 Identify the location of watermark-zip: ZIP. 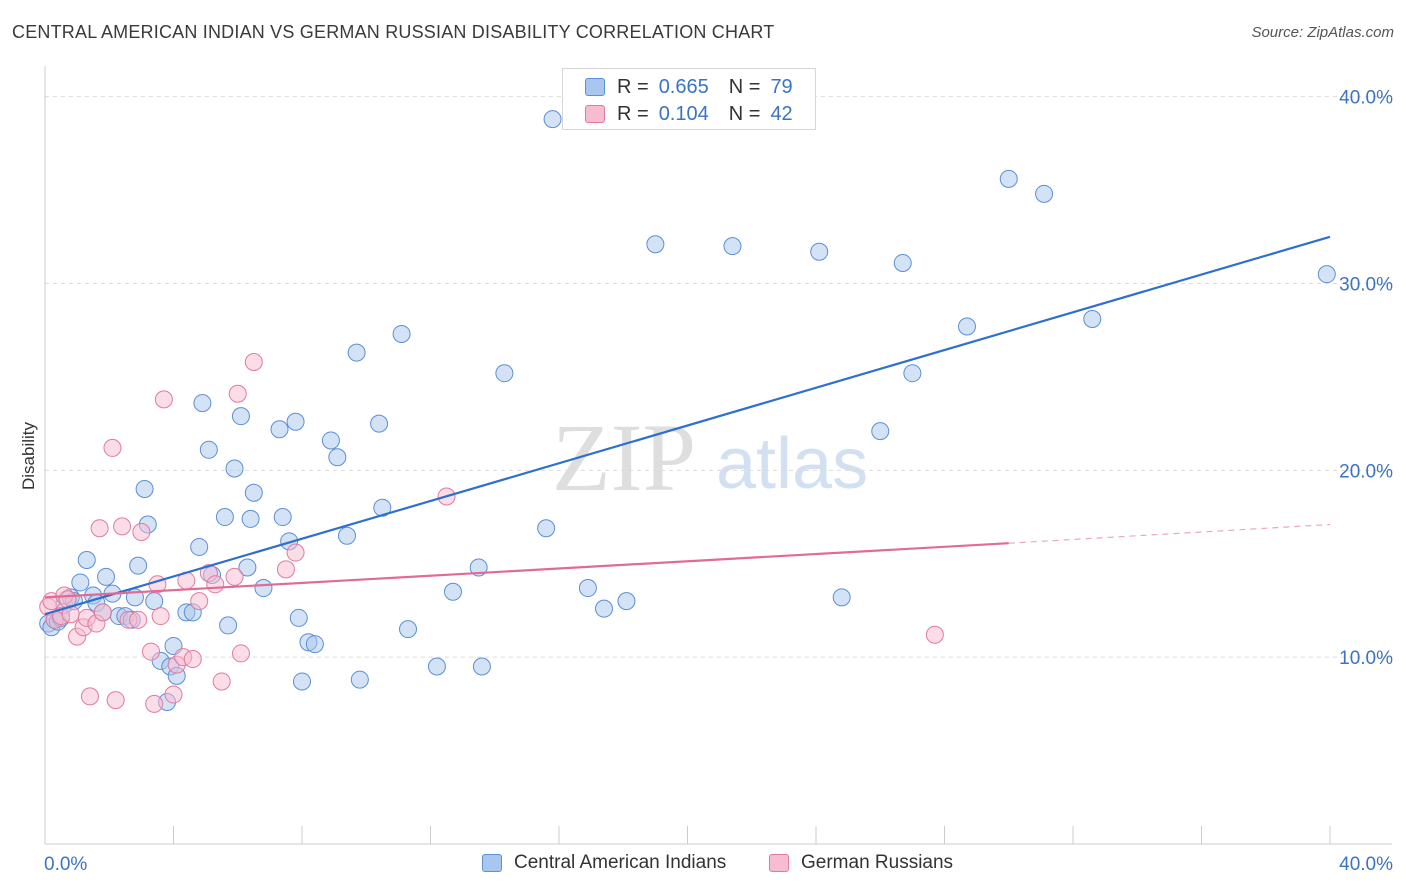
(624, 457).